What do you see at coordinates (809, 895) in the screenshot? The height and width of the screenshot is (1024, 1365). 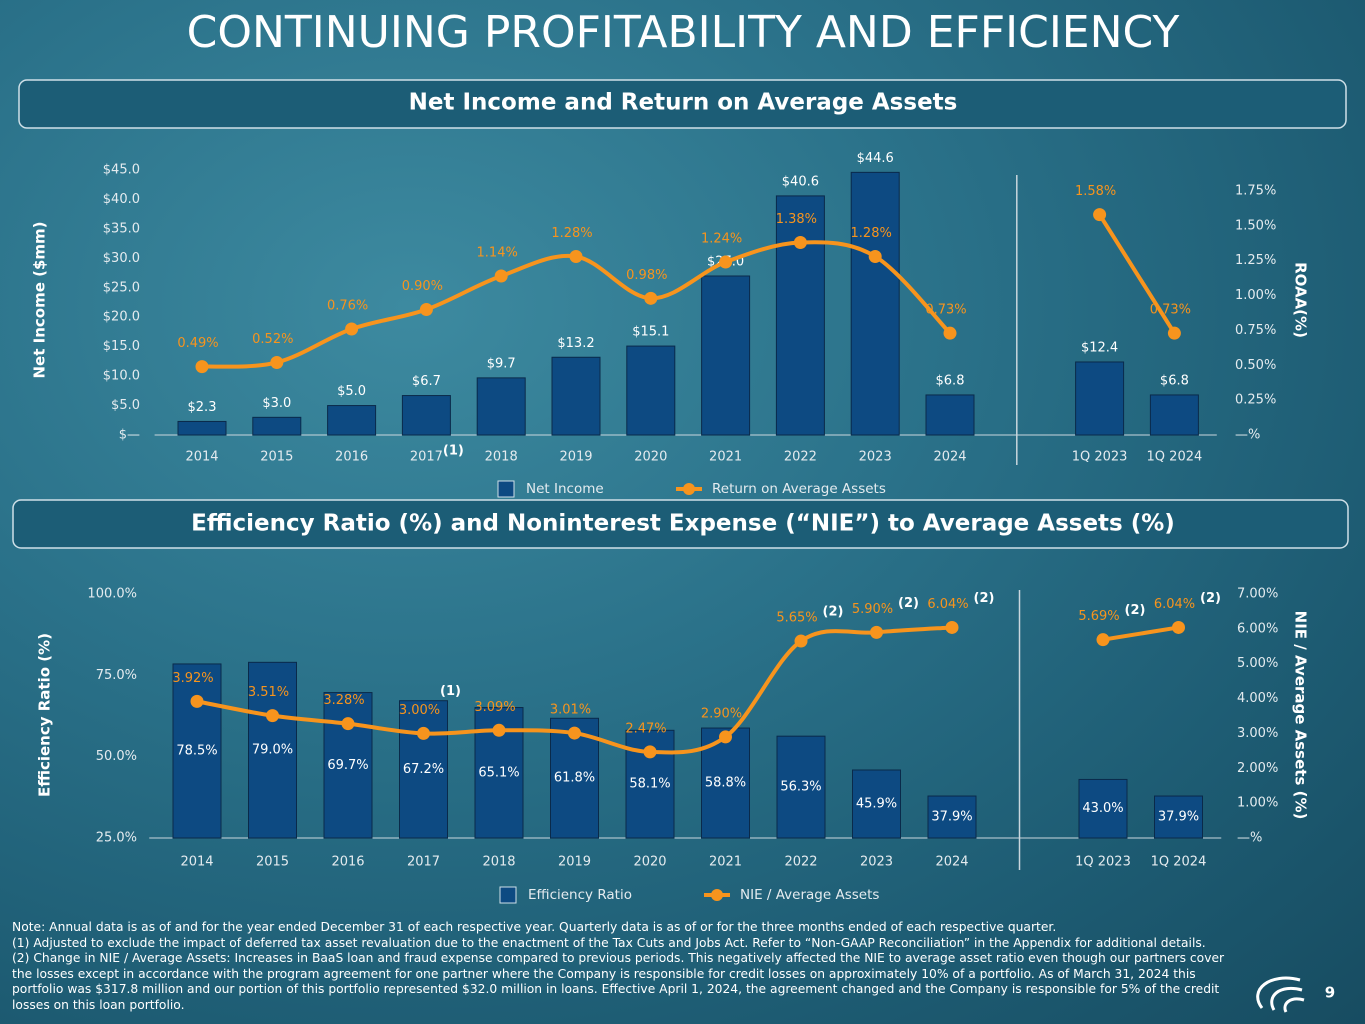 I see `legend-label: NIE / Average Assets` at bounding box center [809, 895].